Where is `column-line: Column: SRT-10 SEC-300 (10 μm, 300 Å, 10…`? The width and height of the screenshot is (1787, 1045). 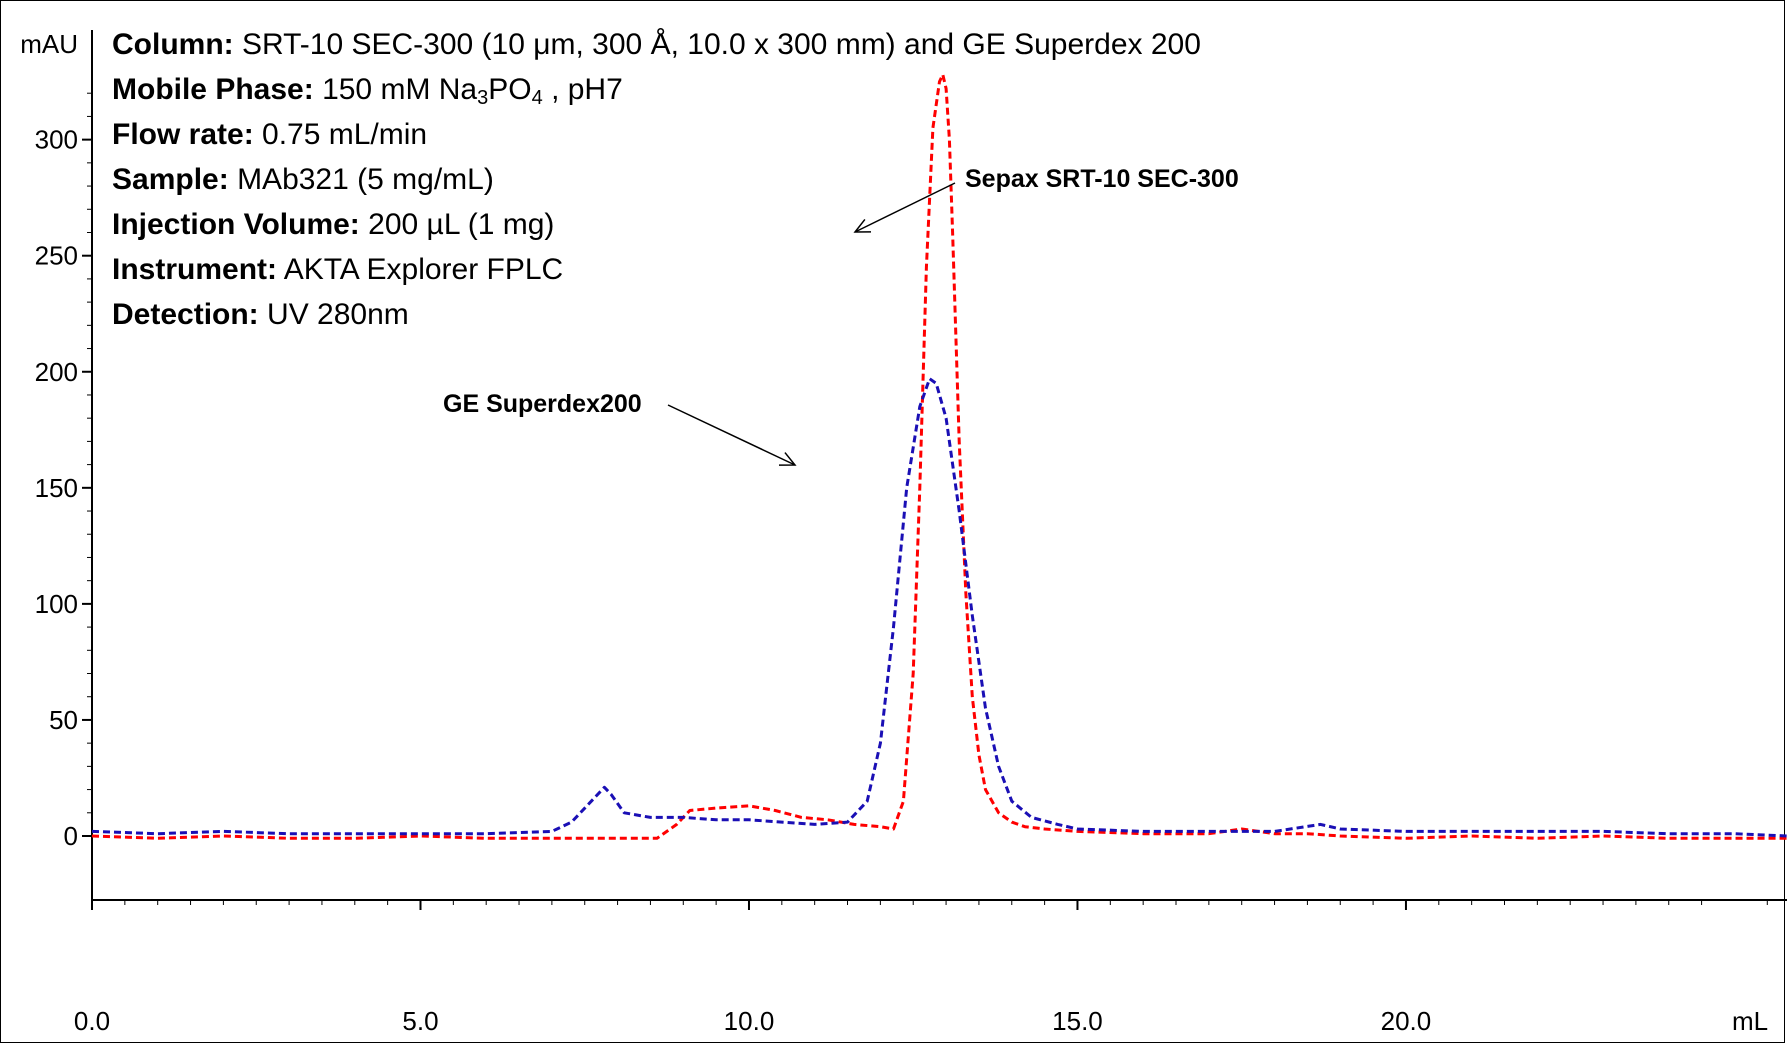 column-line: Column: SRT-10 SEC-300 (10 μm, 300 Å, 10… is located at coordinates (656, 44).